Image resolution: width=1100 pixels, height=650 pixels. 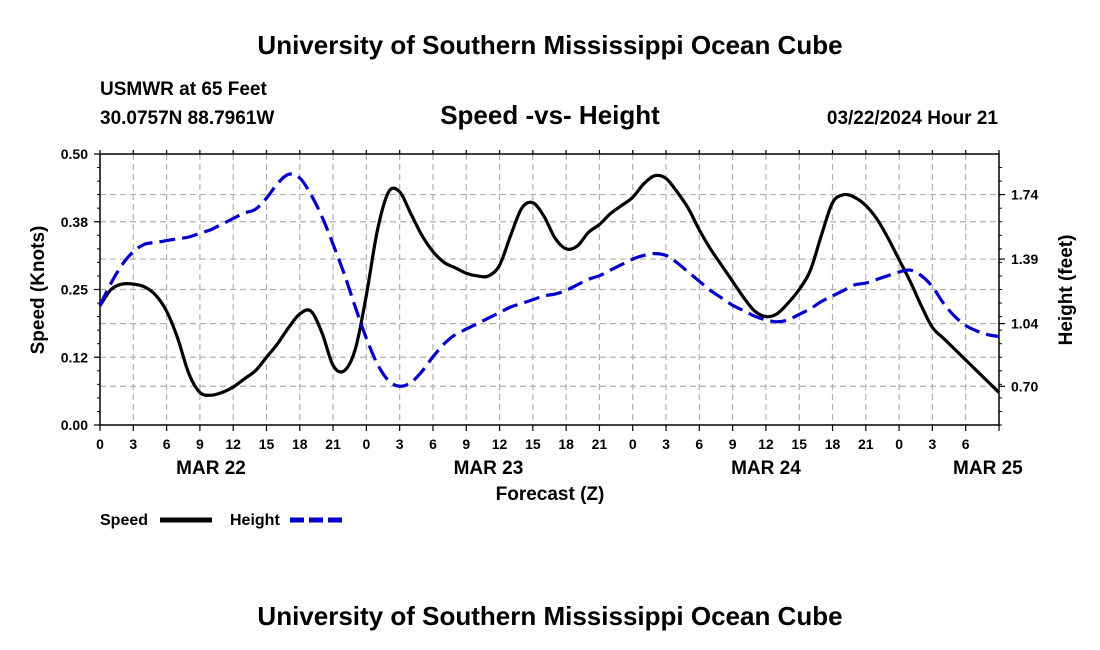 I want to click on x-axis-title: Forecast (Z), so click(x=550, y=494).